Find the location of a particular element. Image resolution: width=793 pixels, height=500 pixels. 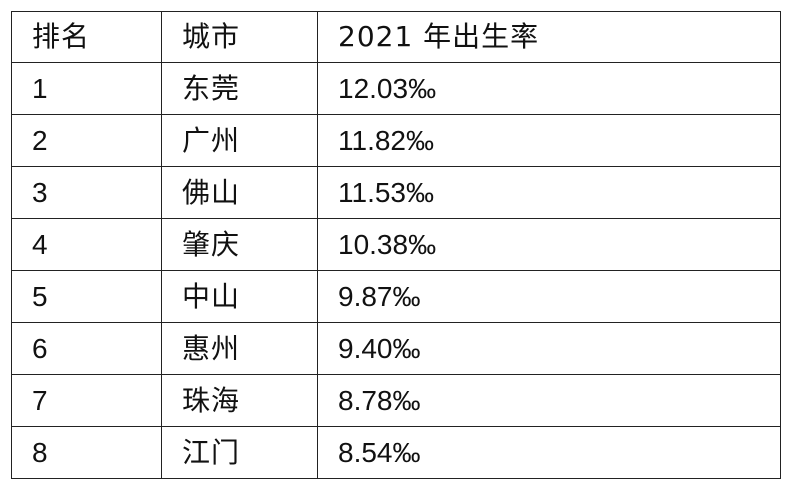

header-row: 排名 城市 2021 年出生率 is located at coordinates (396, 37).